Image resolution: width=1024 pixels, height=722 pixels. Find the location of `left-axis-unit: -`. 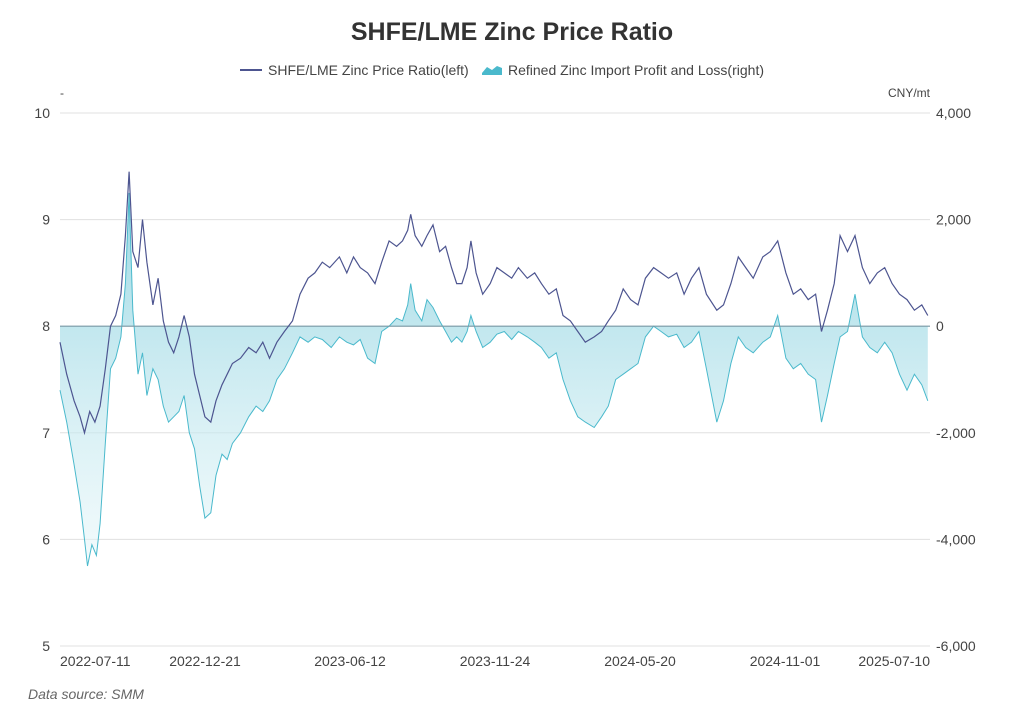

left-axis-unit: - is located at coordinates (62, 93).